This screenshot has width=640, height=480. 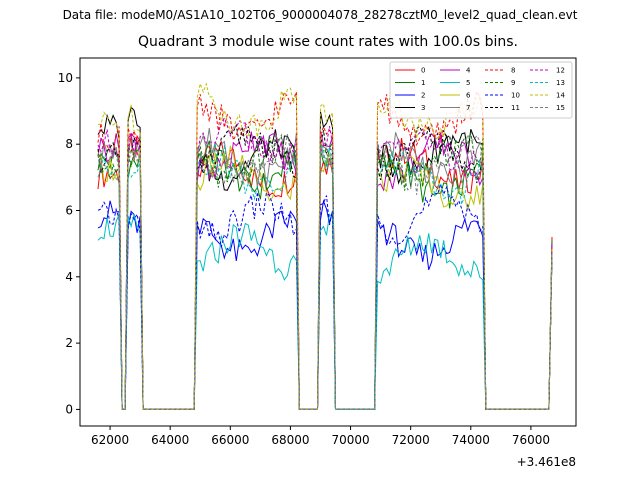 What do you see at coordinates (546, 462) in the screenshot?
I see `x-offset-label: +3.461e8` at bounding box center [546, 462].